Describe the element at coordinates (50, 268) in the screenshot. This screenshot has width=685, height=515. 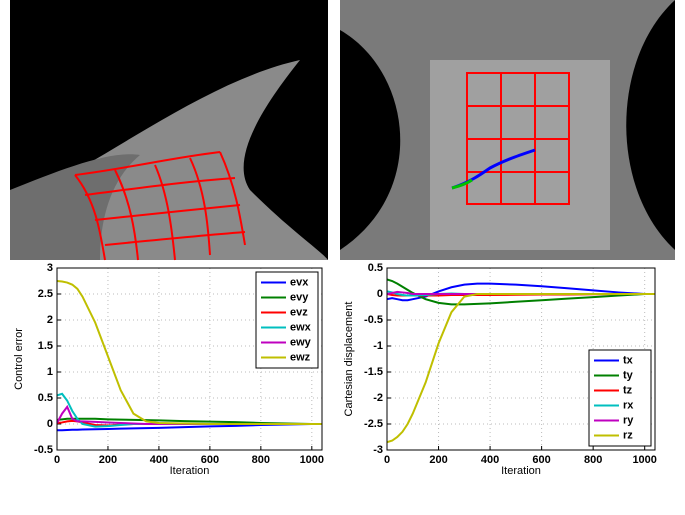
I see `y-tick-label: 3` at that location.